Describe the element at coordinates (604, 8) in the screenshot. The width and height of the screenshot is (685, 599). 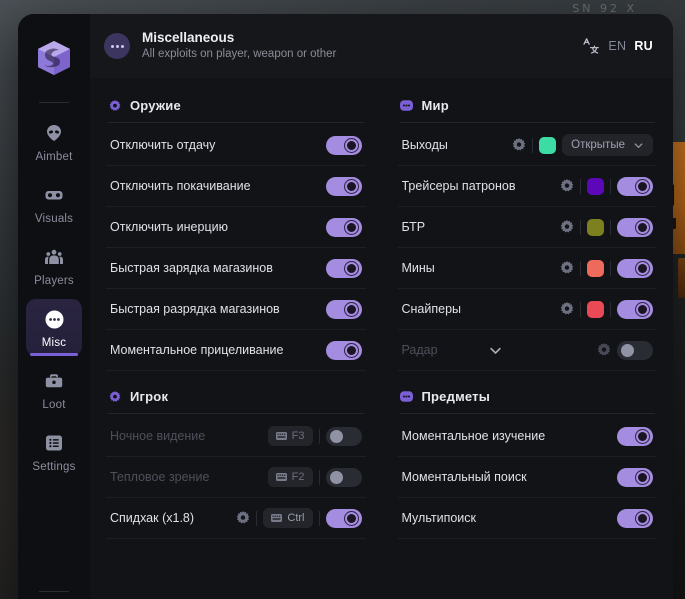
I see `background-debris-text: SN 92 X` at that location.